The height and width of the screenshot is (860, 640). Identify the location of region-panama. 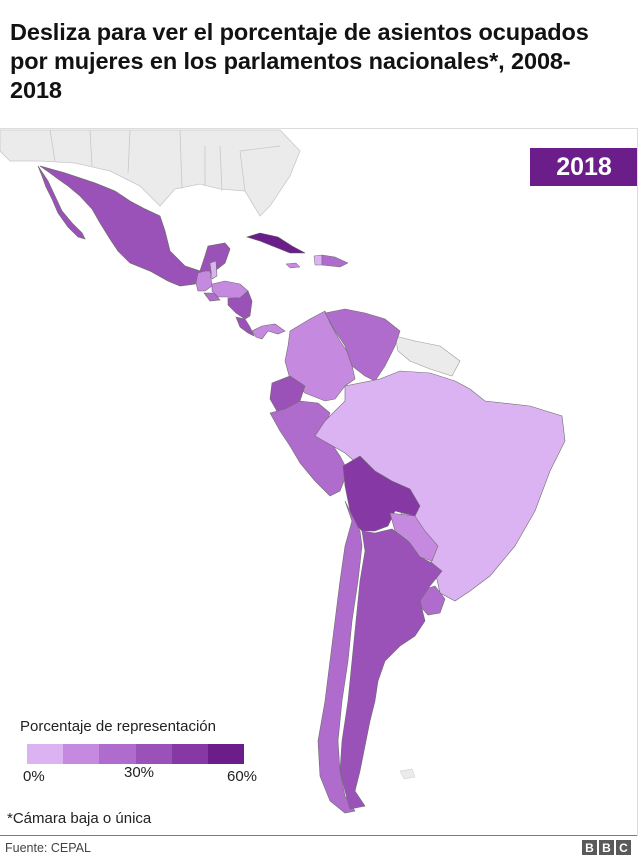
(268, 331).